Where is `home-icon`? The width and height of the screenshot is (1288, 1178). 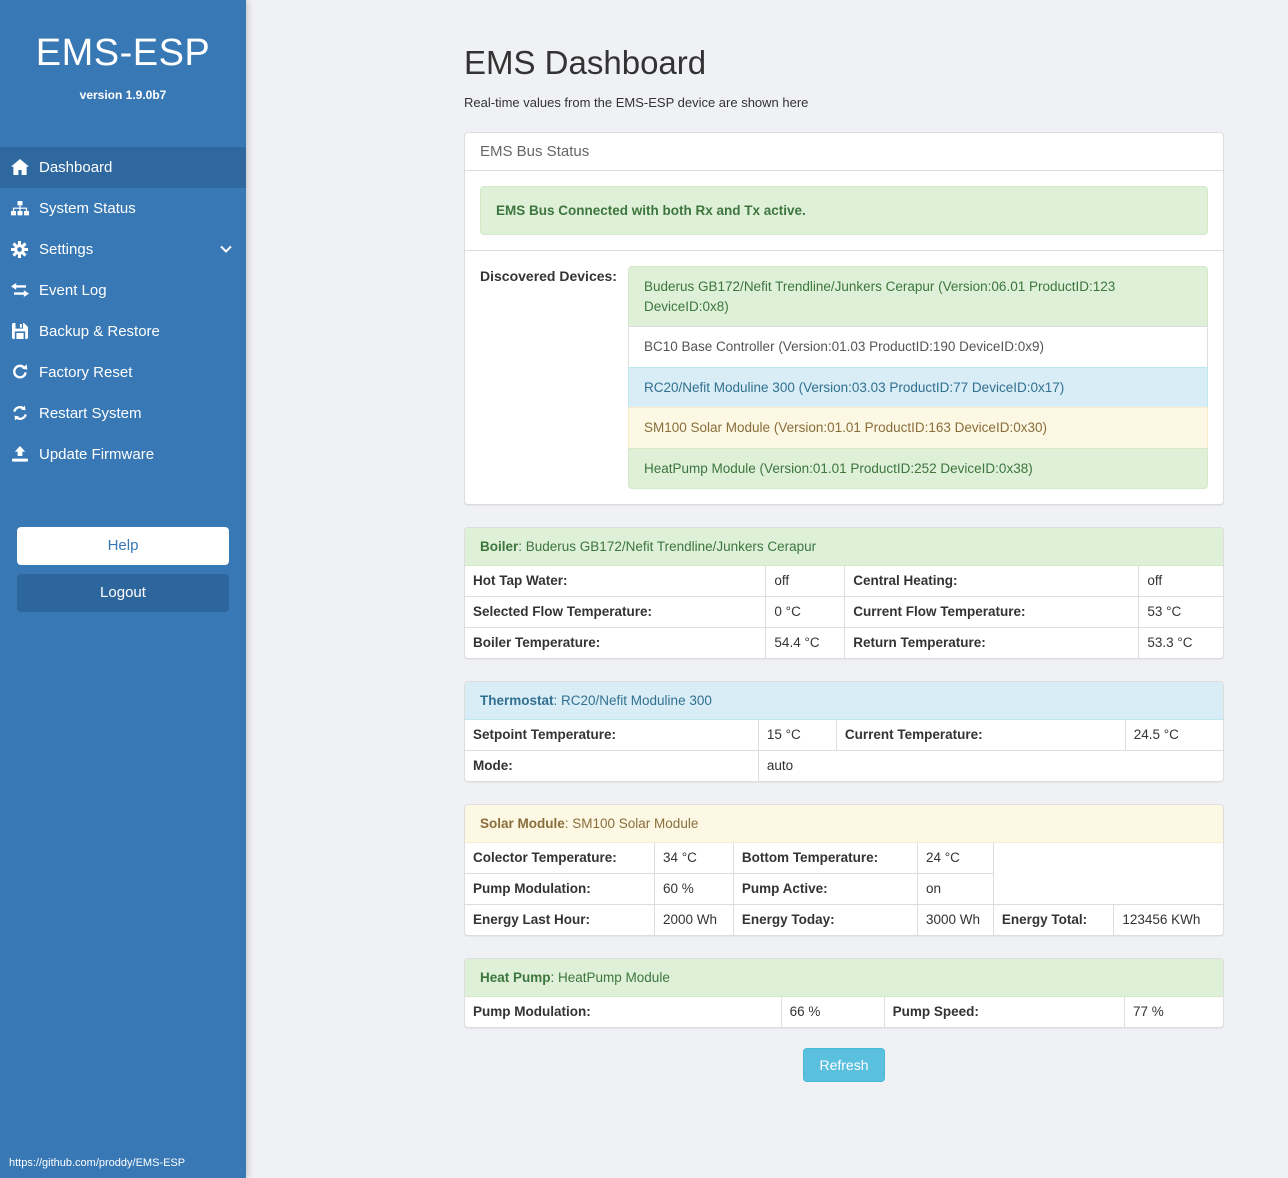 home-icon is located at coordinates (19, 167).